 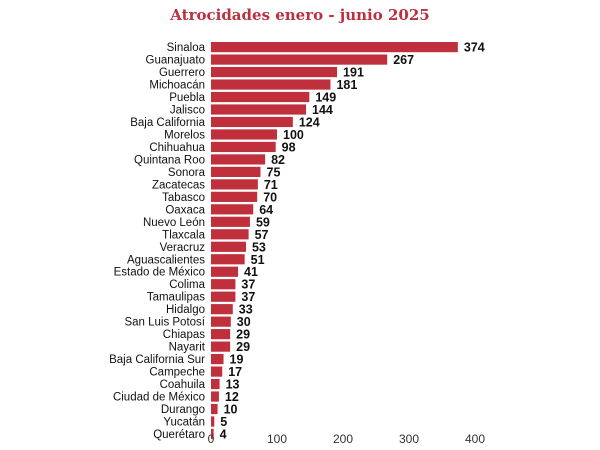 I want to click on value-label-yucatan: 5, so click(x=223, y=422).